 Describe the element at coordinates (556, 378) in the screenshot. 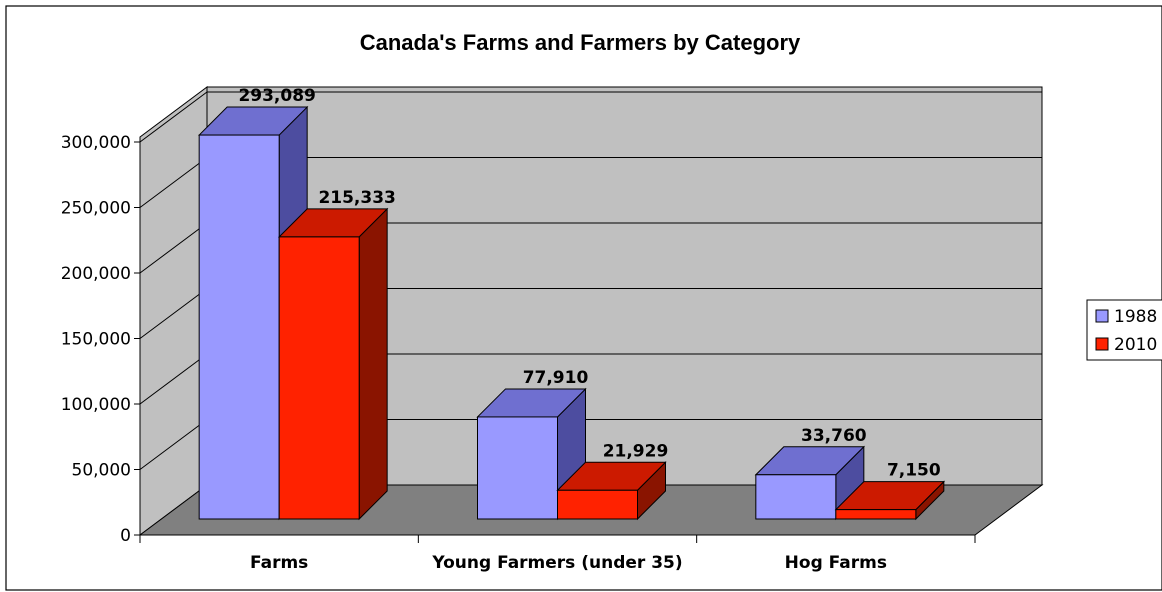

I see `data-label: 77,910` at that location.